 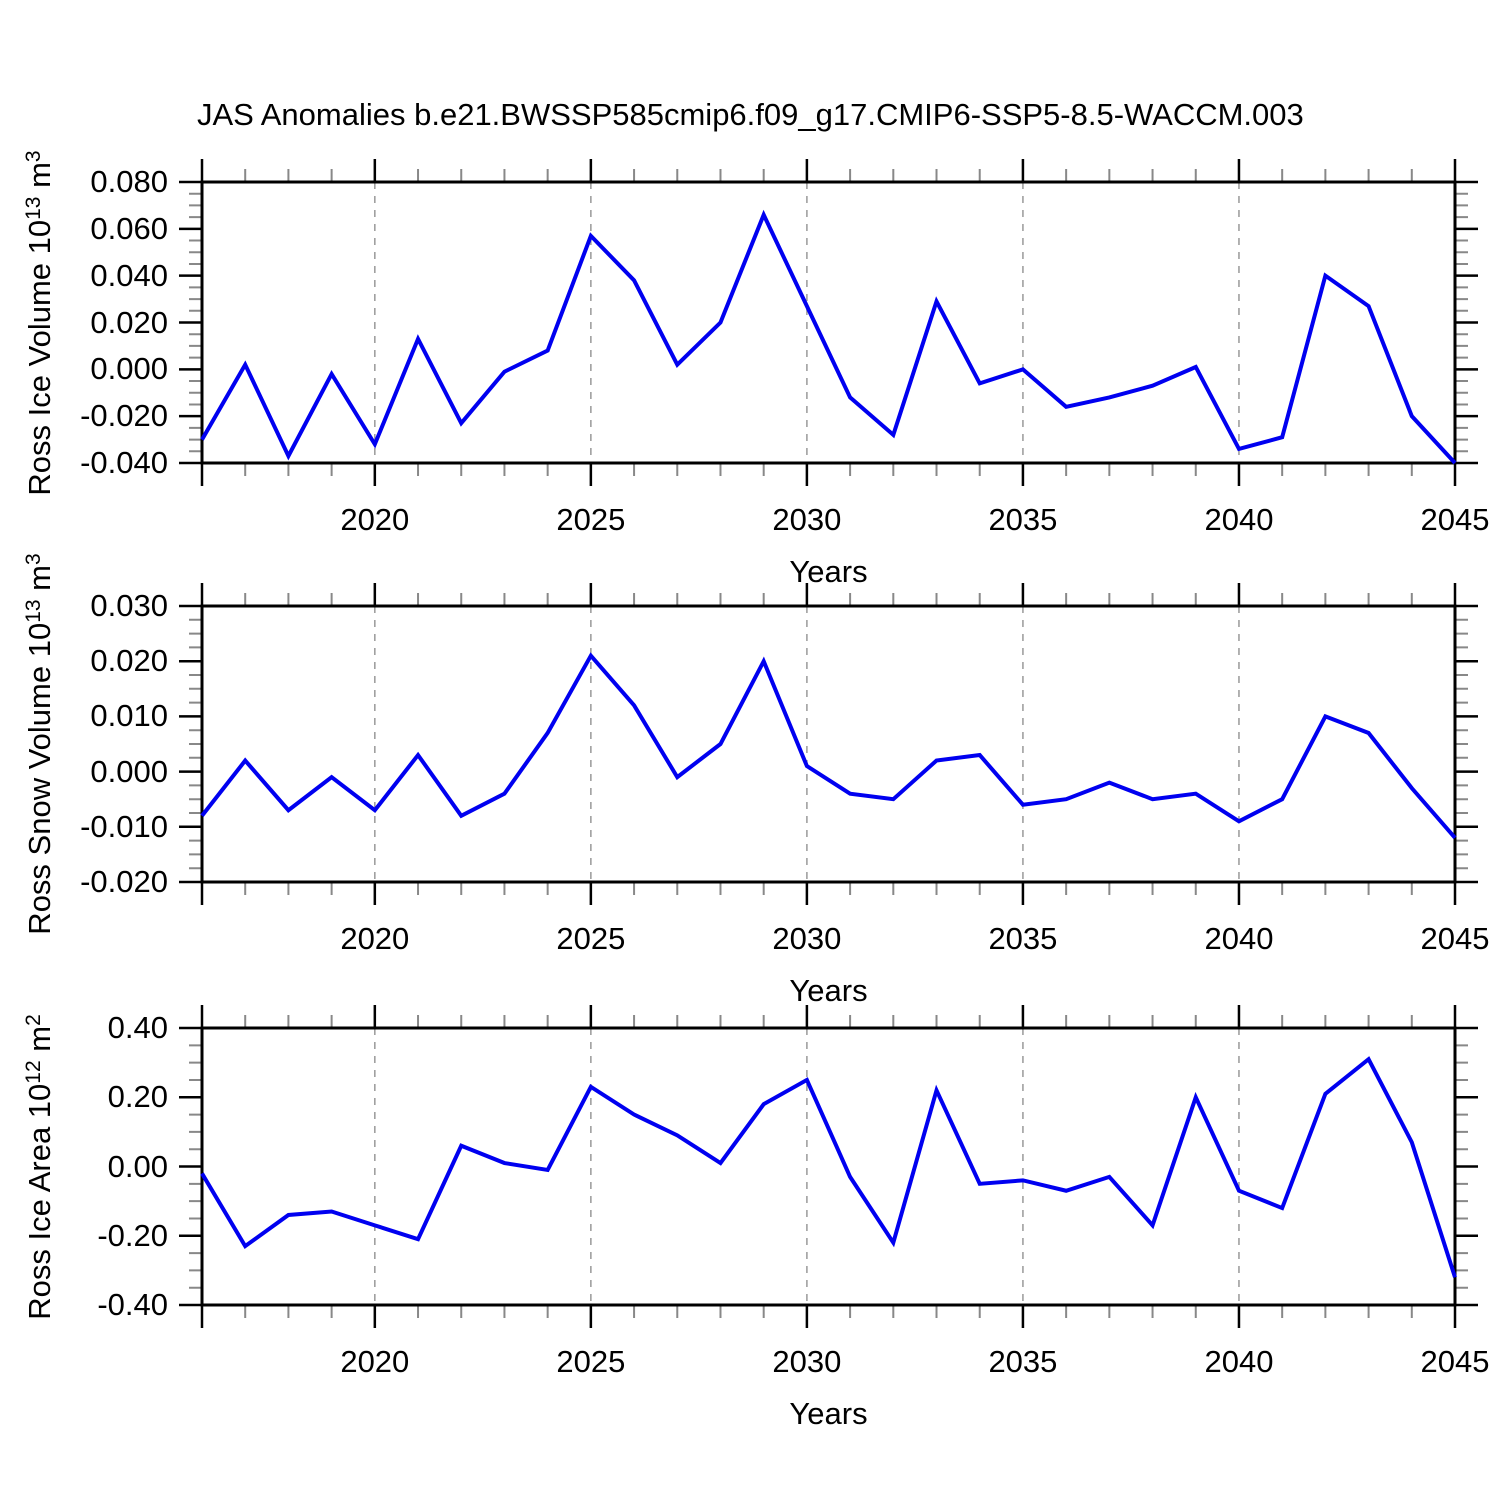 What do you see at coordinates (129, 275) in the screenshot?
I see `y-tick-label: 0.040` at bounding box center [129, 275].